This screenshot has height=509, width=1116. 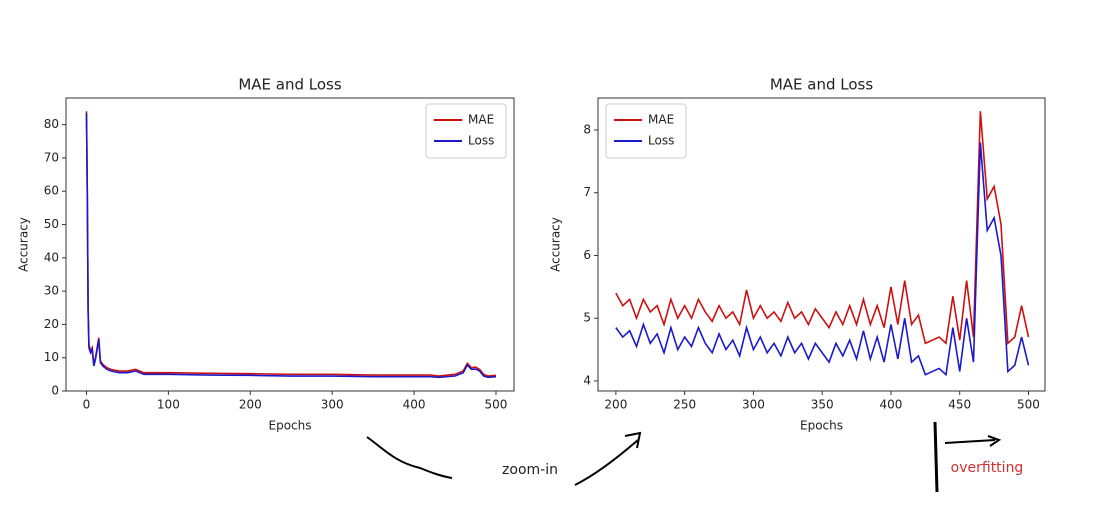 I want to click on y-tick-label: 40, so click(x=51, y=257).